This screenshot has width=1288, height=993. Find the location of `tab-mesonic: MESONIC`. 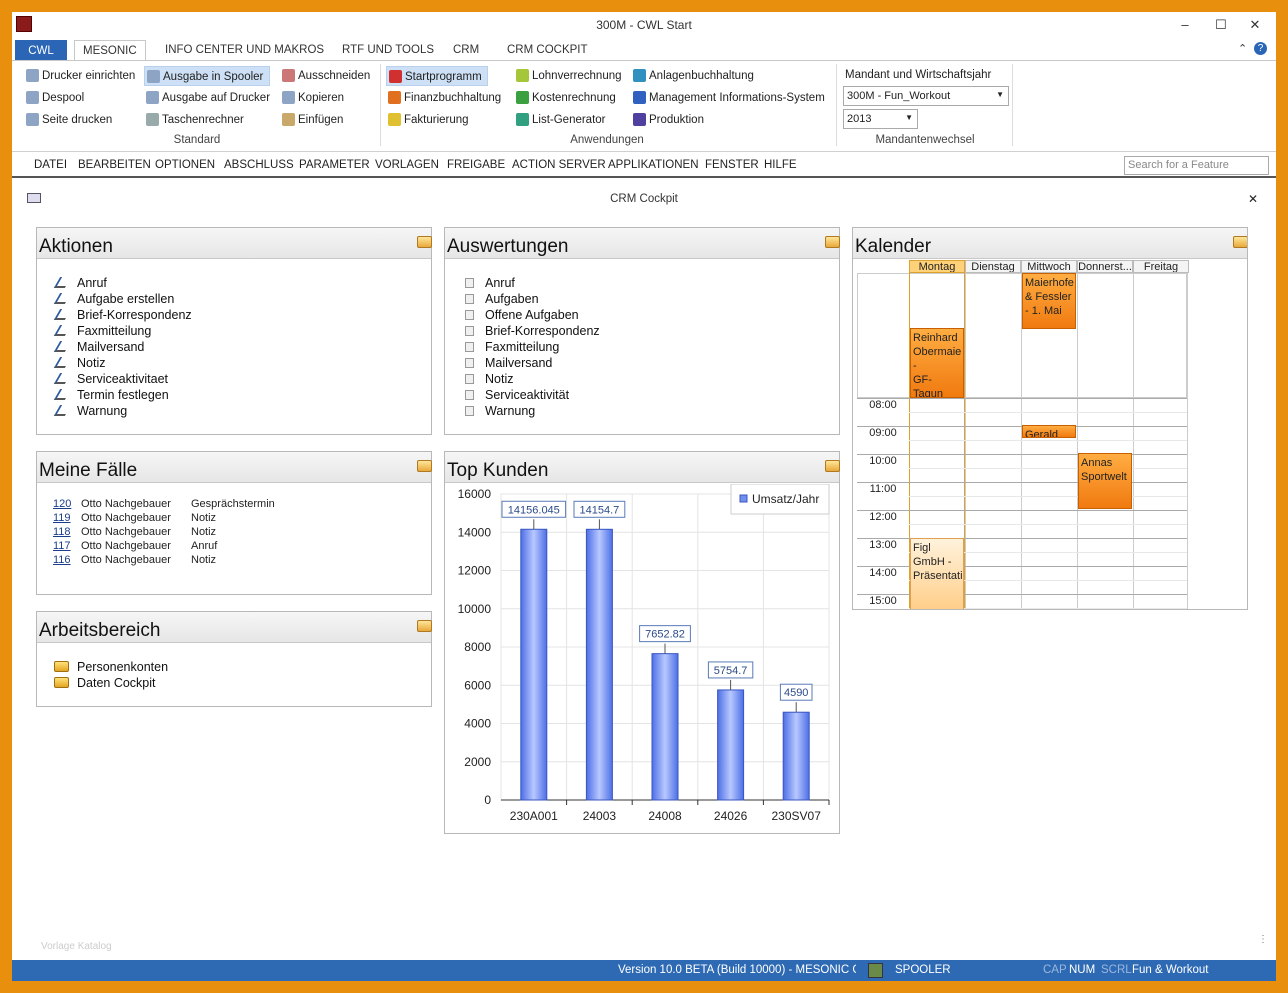

tab-mesonic: MESONIC is located at coordinates (110, 50).